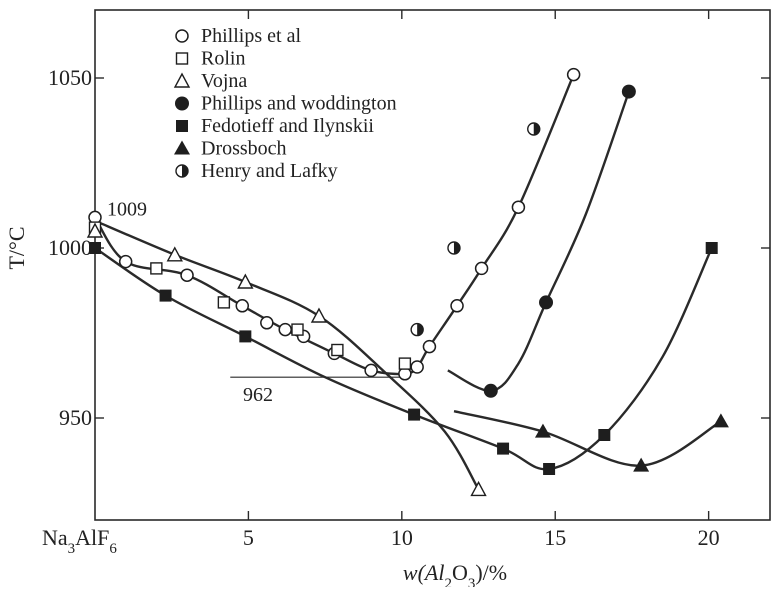 This screenshot has height=592, width=773. What do you see at coordinates (92, 537) in the screenshot?
I see `text-part: AlF` at bounding box center [92, 537].